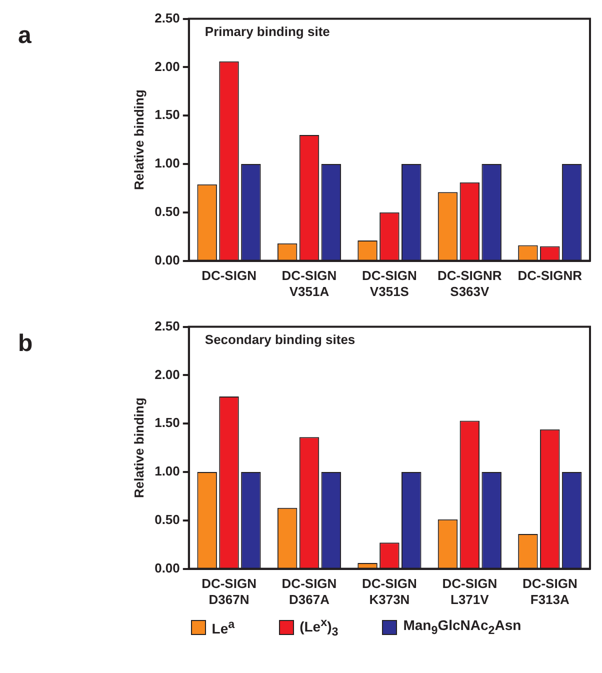 Image resolution: width=602 pixels, height=673 pixels. I want to click on x-tick-label: DC-SIGN K373N, so click(389, 591).